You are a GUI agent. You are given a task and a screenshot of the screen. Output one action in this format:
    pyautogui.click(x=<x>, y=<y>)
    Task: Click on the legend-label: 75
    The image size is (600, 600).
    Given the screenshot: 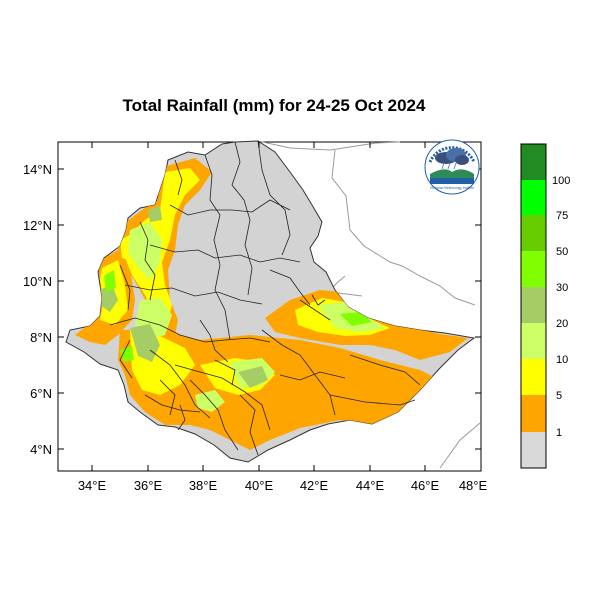 What is the action you would take?
    pyautogui.click(x=562, y=216)
    